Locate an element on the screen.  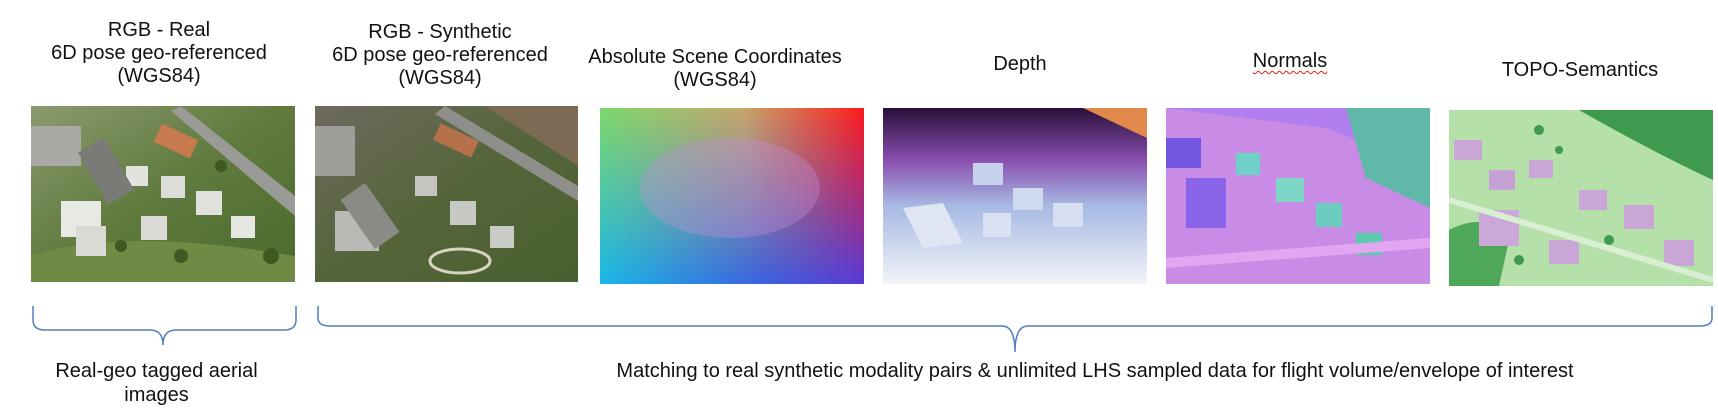
bracket-synthetic is located at coordinates (1015, 329).